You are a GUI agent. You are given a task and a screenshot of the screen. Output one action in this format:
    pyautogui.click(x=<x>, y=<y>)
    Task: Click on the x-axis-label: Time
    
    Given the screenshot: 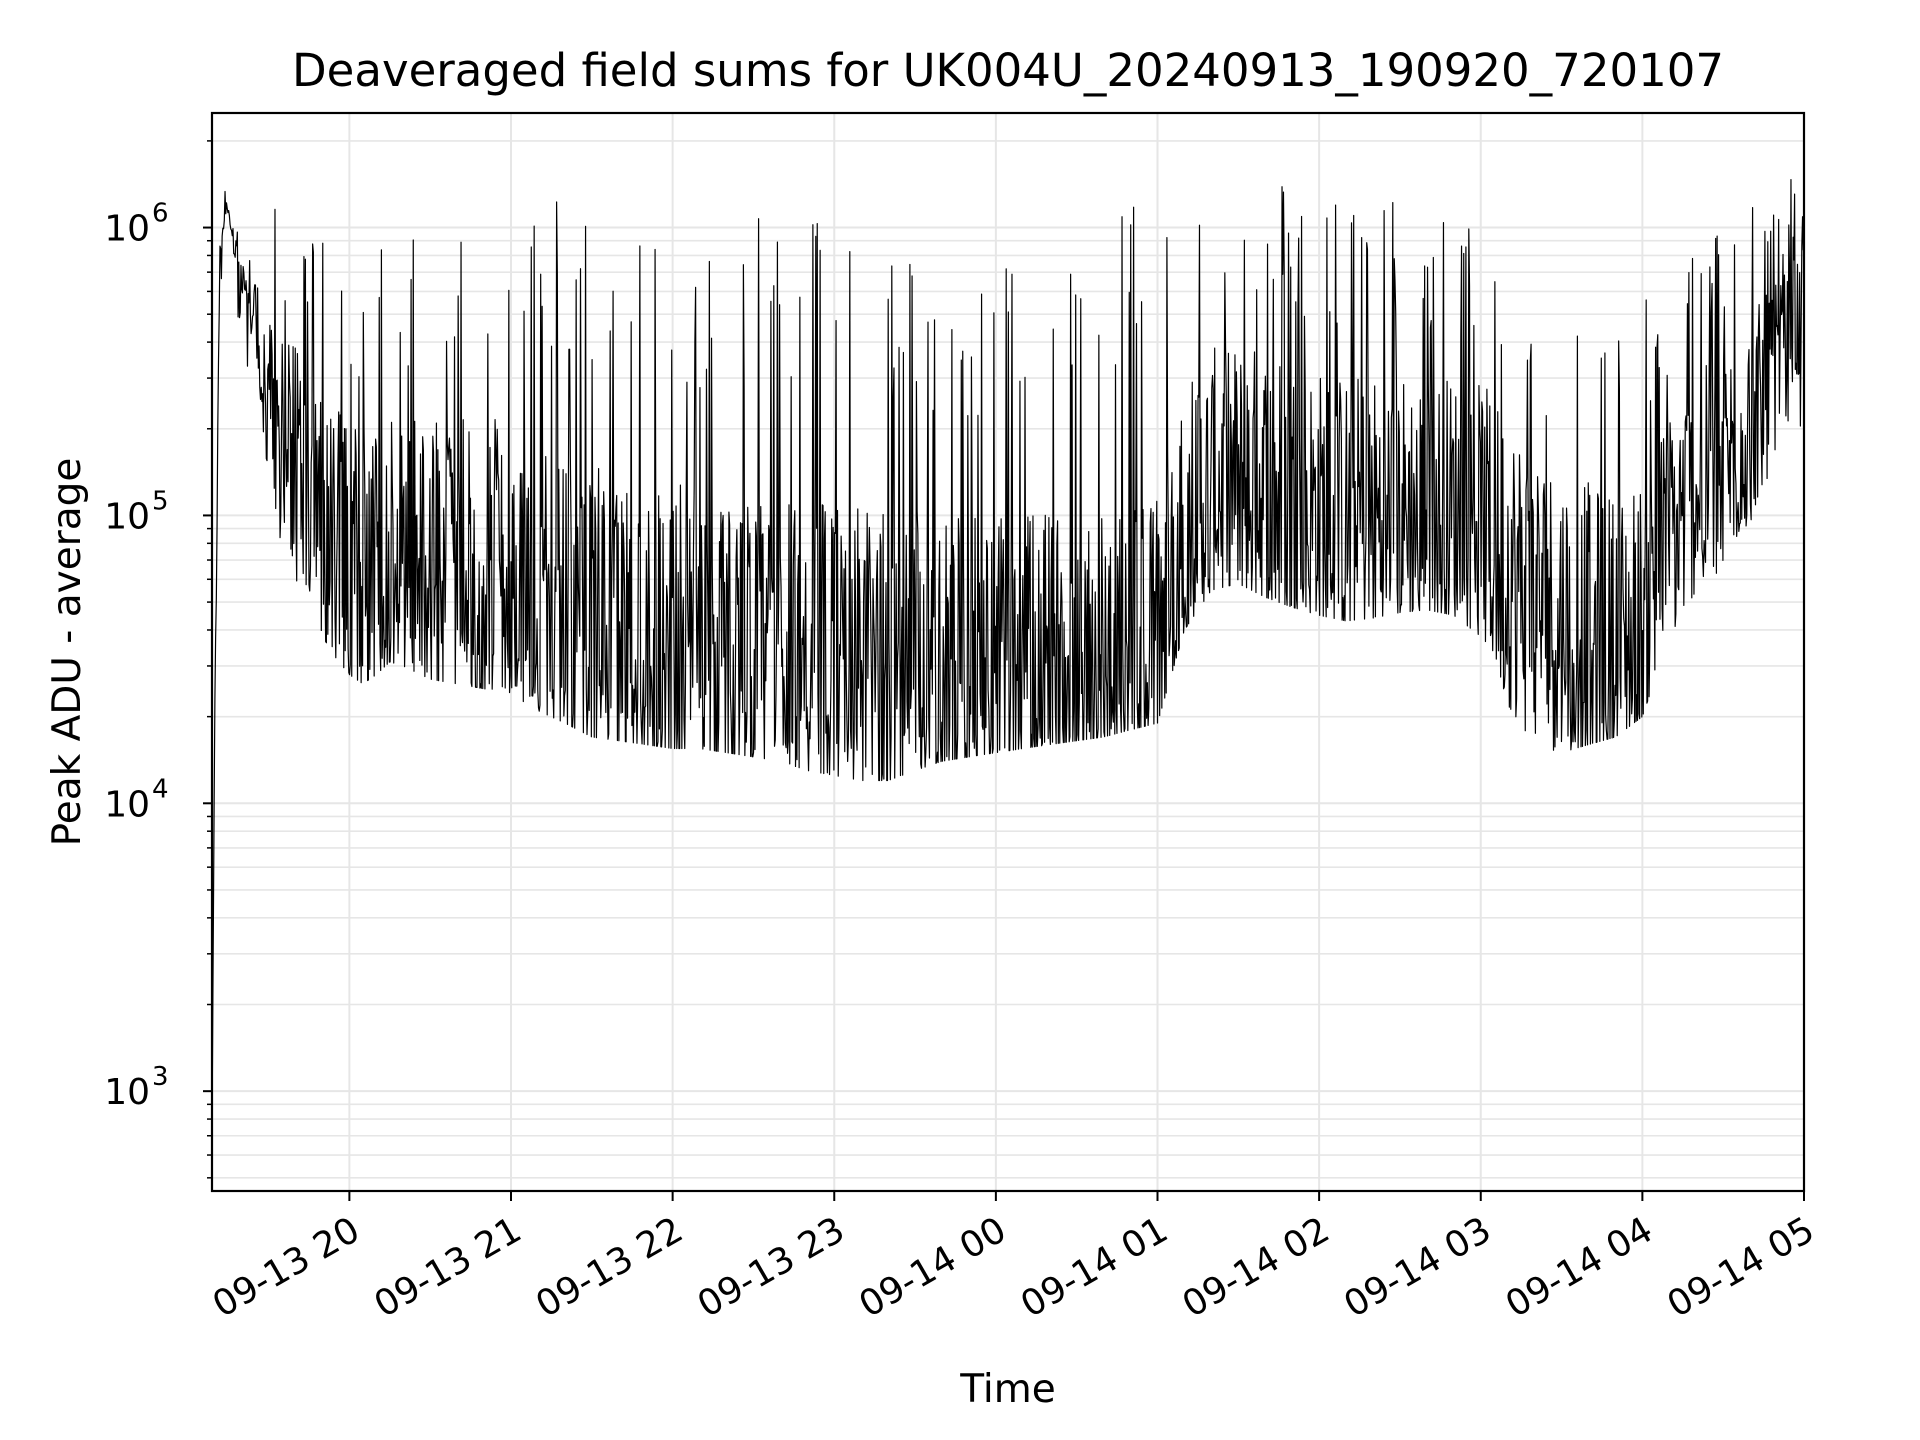 What is the action you would take?
    pyautogui.click(x=1007, y=1389)
    